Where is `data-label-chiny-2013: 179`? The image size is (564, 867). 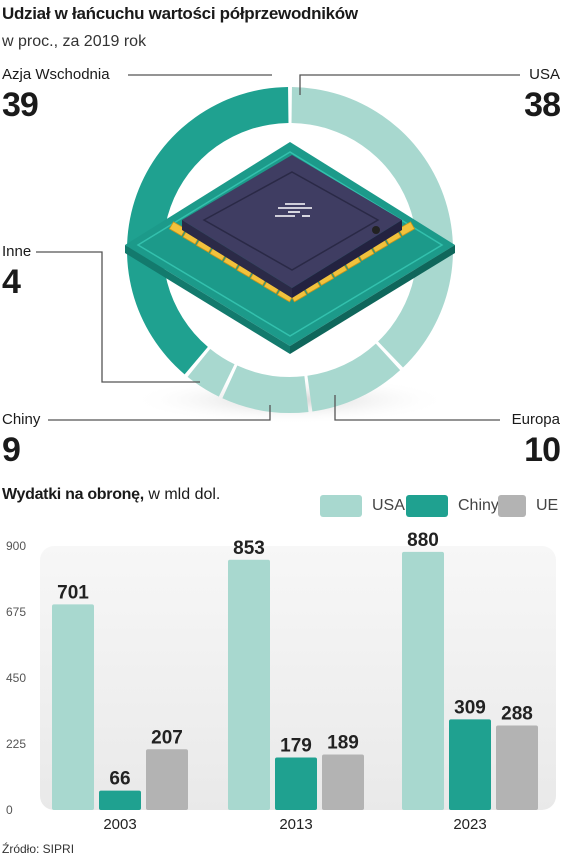 data-label-chiny-2013: 179 is located at coordinates (296, 745).